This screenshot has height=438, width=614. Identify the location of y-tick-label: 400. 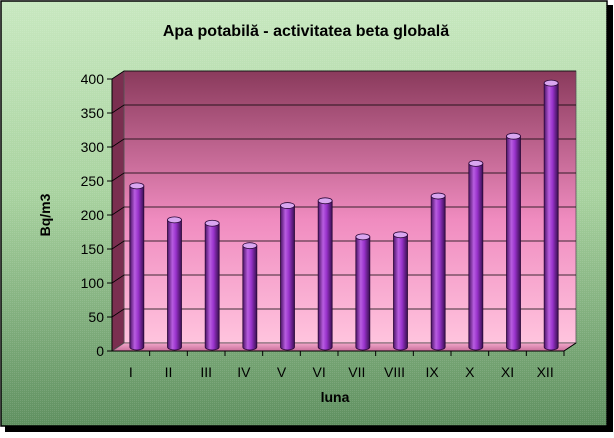
(93, 79).